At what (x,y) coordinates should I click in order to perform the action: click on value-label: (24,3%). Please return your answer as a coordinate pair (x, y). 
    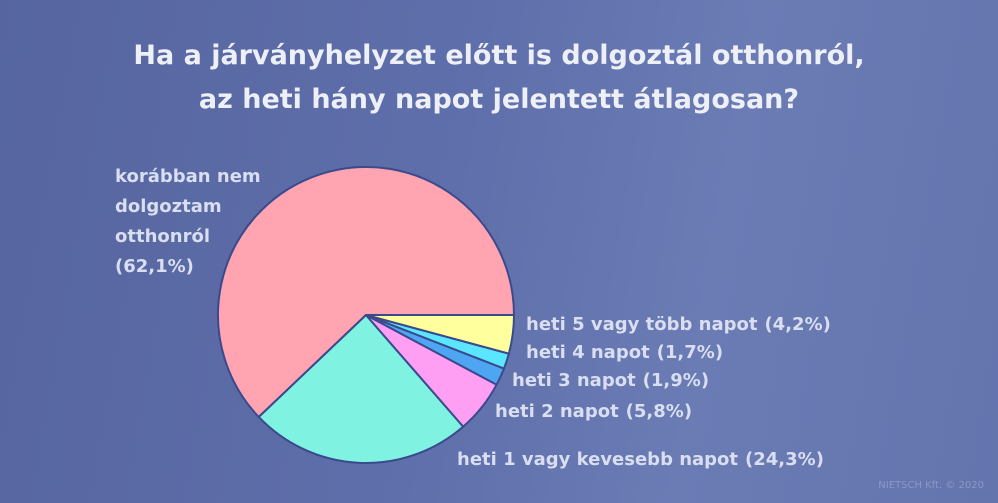
    Looking at the image, I should click on (784, 459).